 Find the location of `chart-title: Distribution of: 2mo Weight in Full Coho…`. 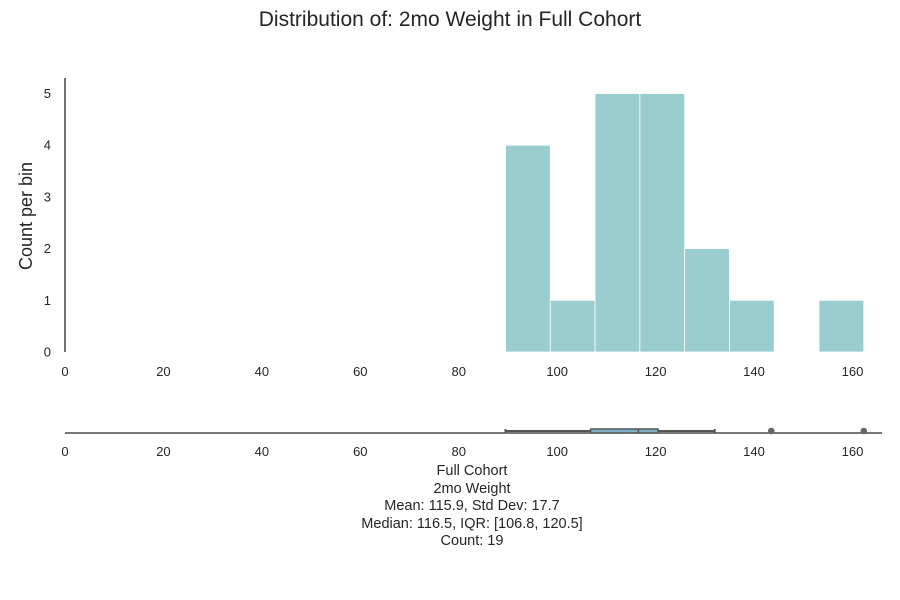

chart-title: Distribution of: 2mo Weight in Full Coho… is located at coordinates (450, 19).